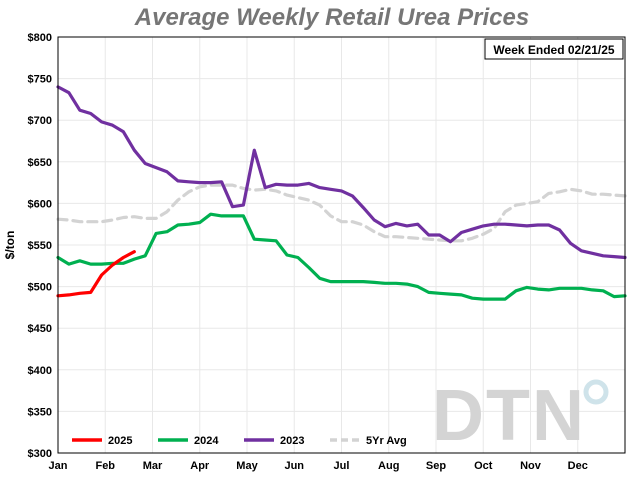  What do you see at coordinates (40, 288) in the screenshot?
I see `y-tick-label: $500` at bounding box center [40, 288].